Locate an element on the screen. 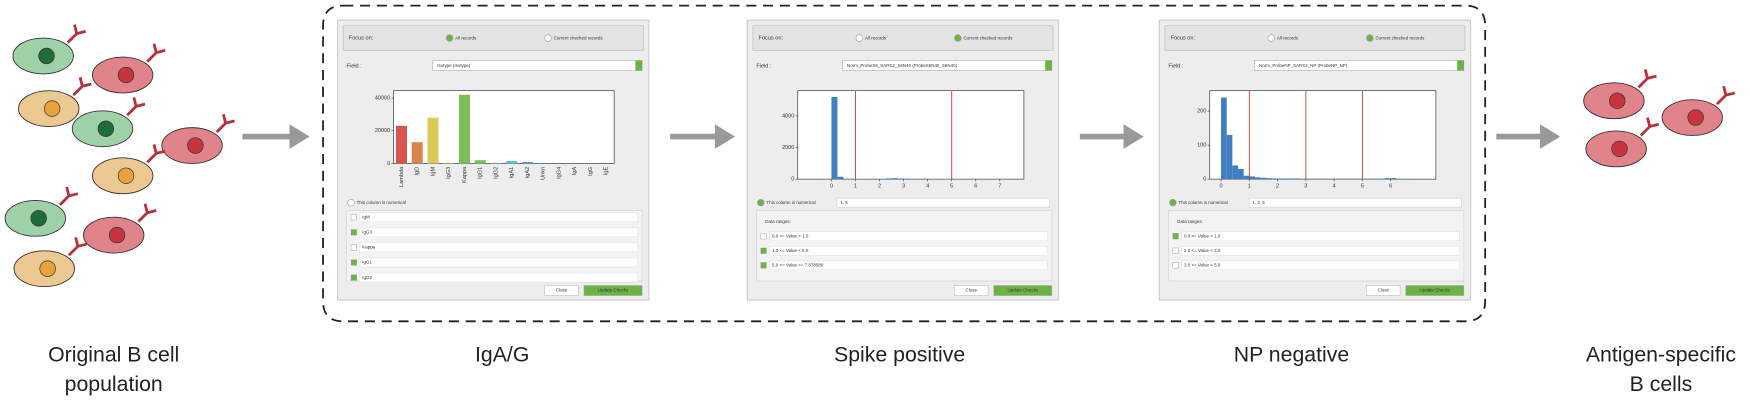 Image resolution: width=1750 pixels, height=412 pixels. x-tick-label: 5 is located at coordinates (951, 186).